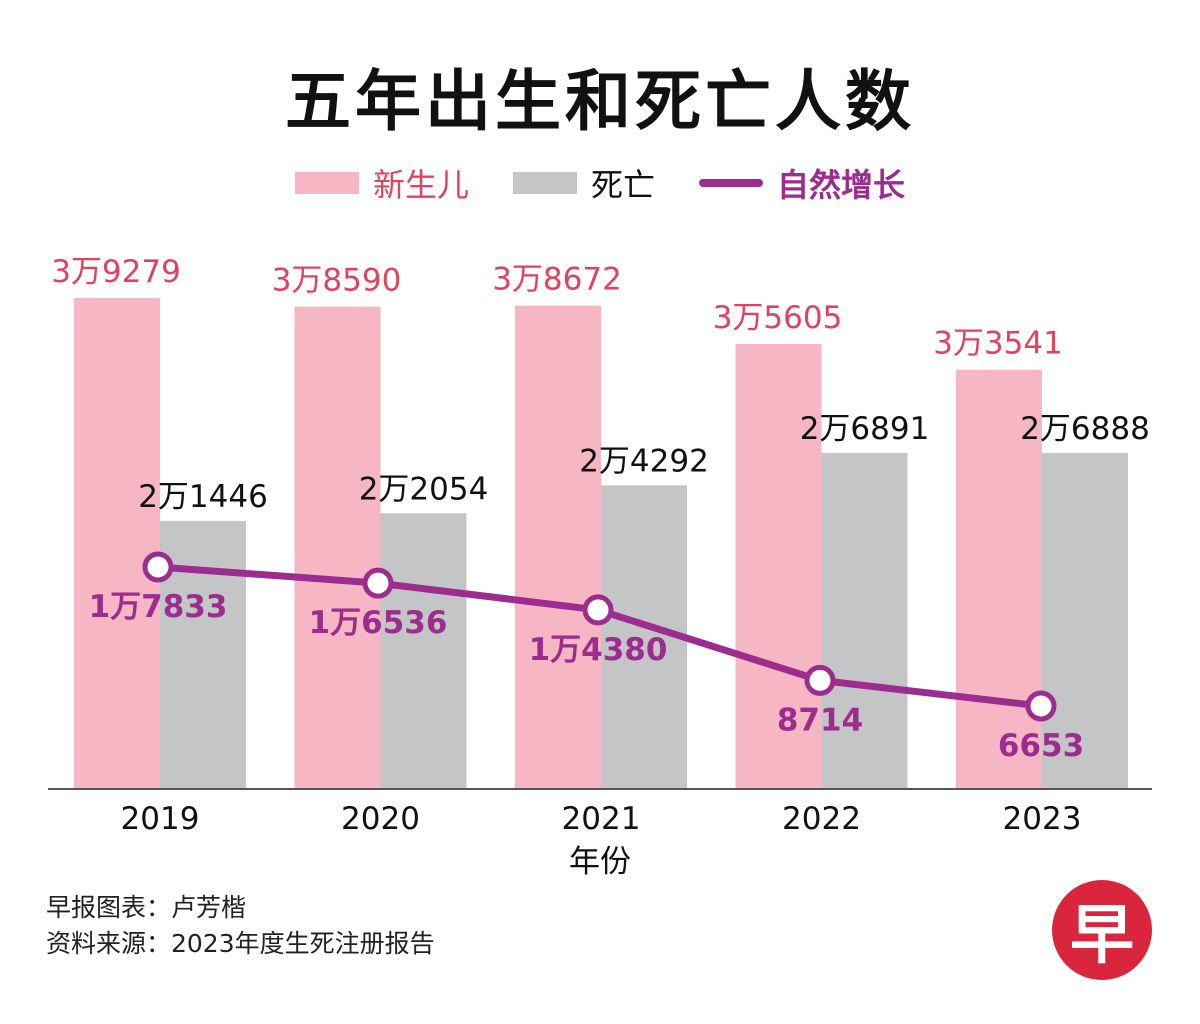  Describe the element at coordinates (1041, 746) in the screenshot. I see `growth-label-2023: 6653` at that location.